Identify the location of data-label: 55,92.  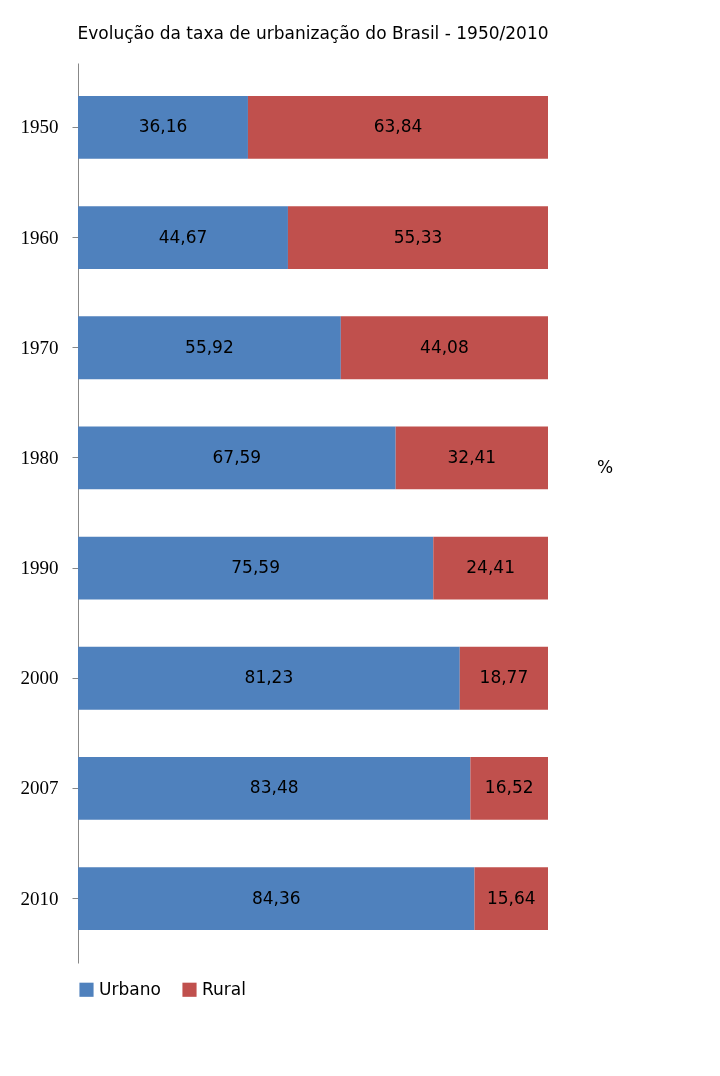
(209, 346).